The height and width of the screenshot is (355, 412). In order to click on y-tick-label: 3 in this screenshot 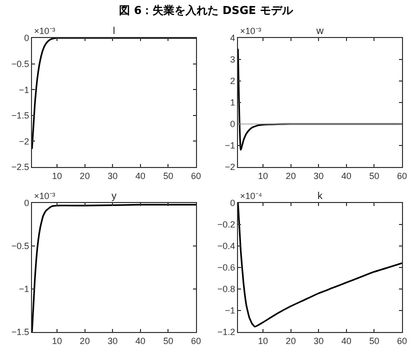, I will do `click(233, 59)`.